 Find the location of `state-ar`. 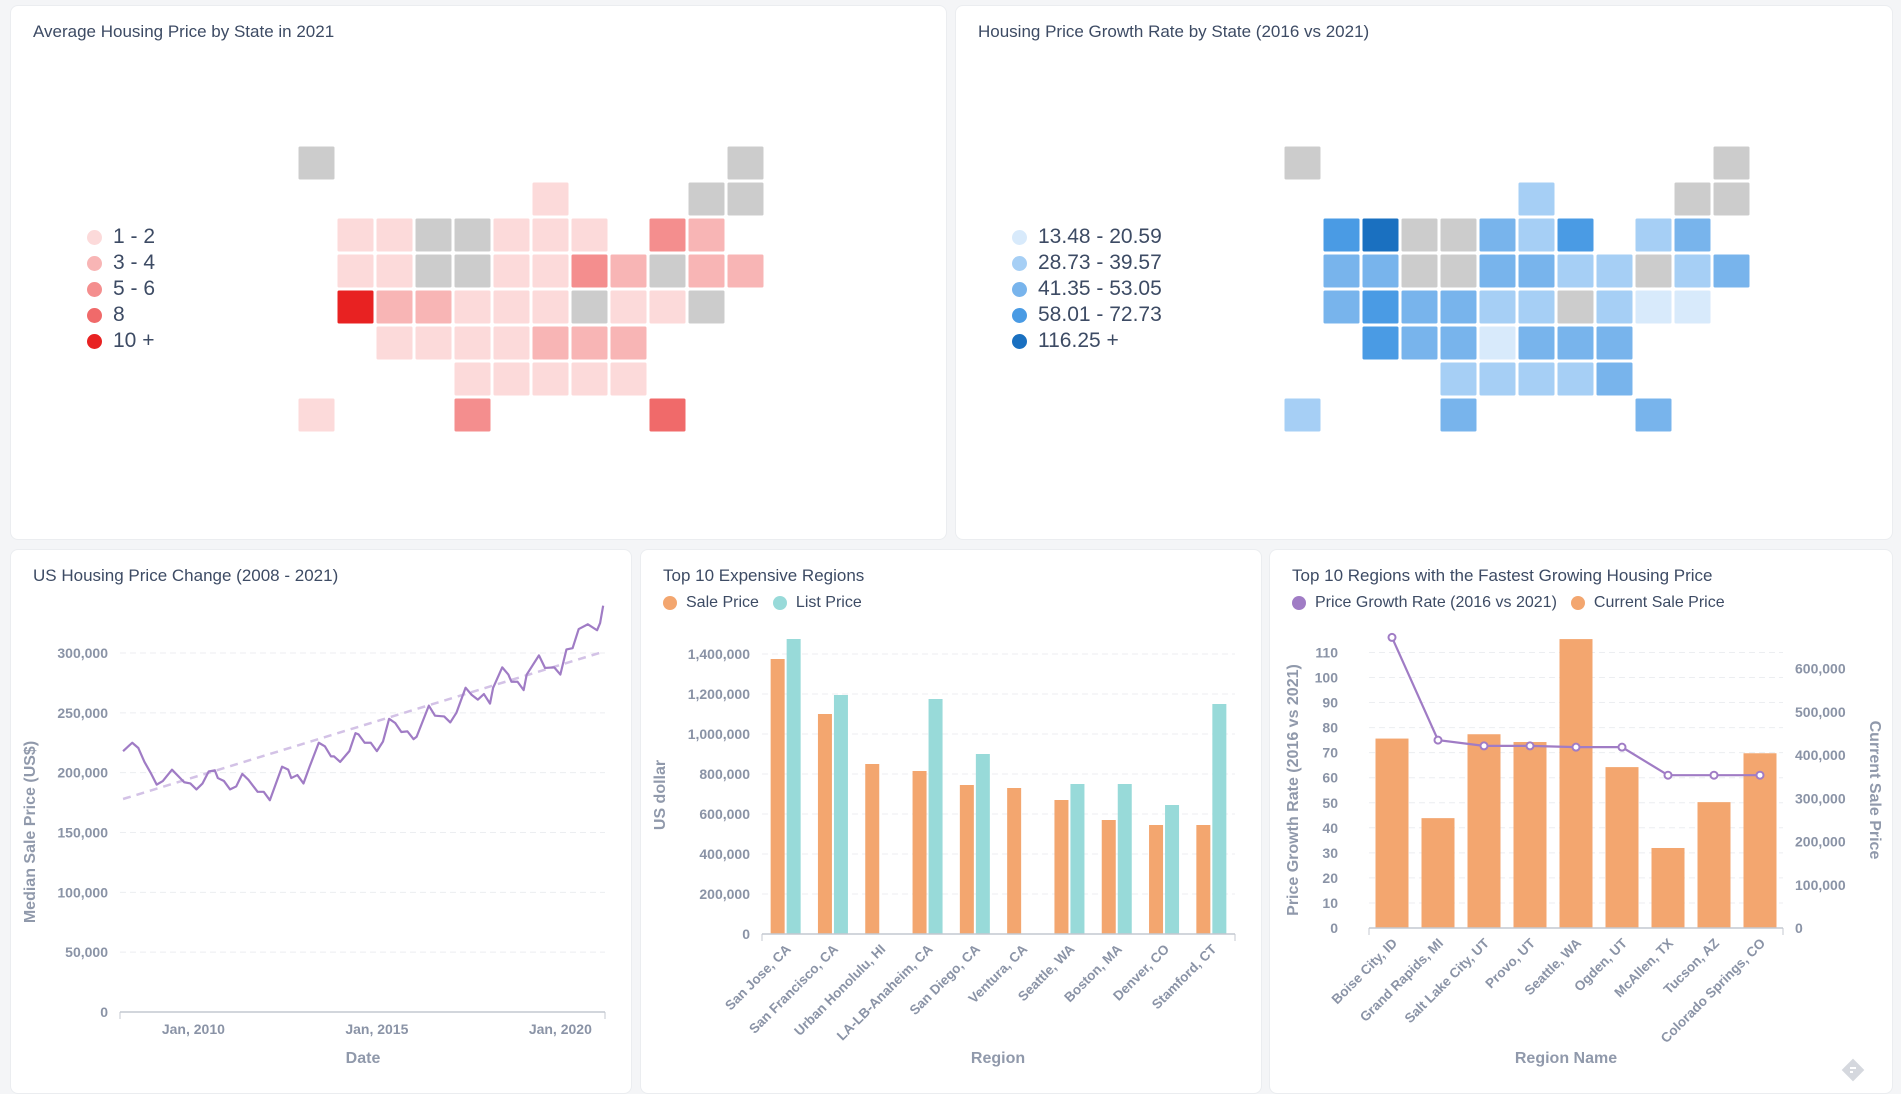

state-ar is located at coordinates (511, 343).